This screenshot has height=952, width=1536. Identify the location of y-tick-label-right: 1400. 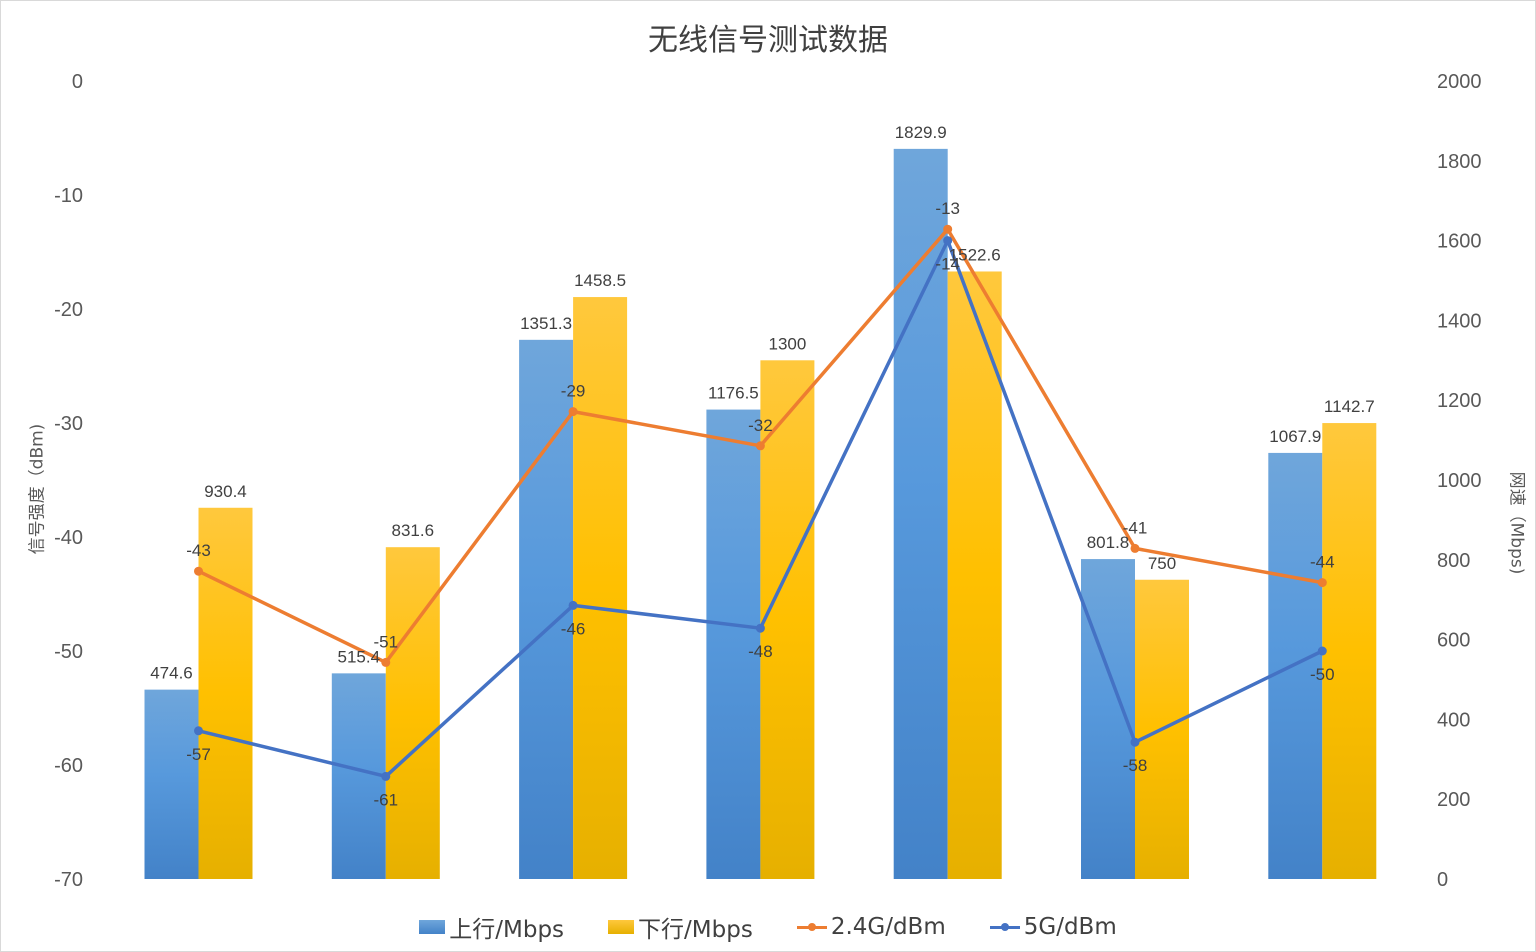
(1459, 321).